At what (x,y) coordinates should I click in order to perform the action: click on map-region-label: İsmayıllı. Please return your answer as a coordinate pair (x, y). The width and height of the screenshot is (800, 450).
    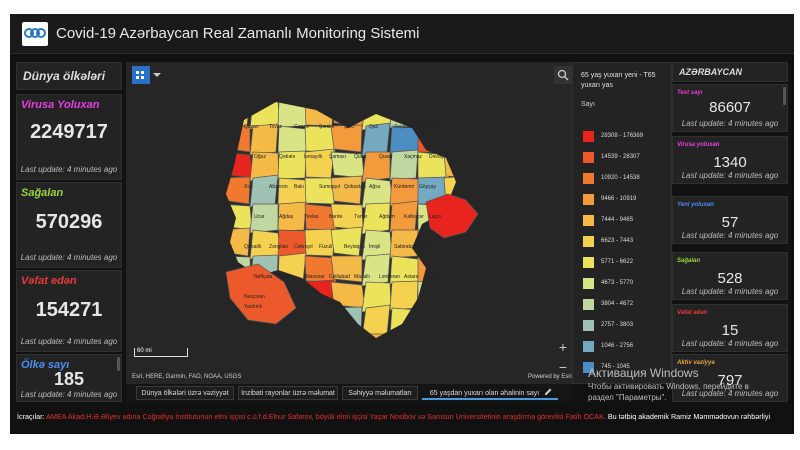
    Looking at the image, I should click on (313, 156).